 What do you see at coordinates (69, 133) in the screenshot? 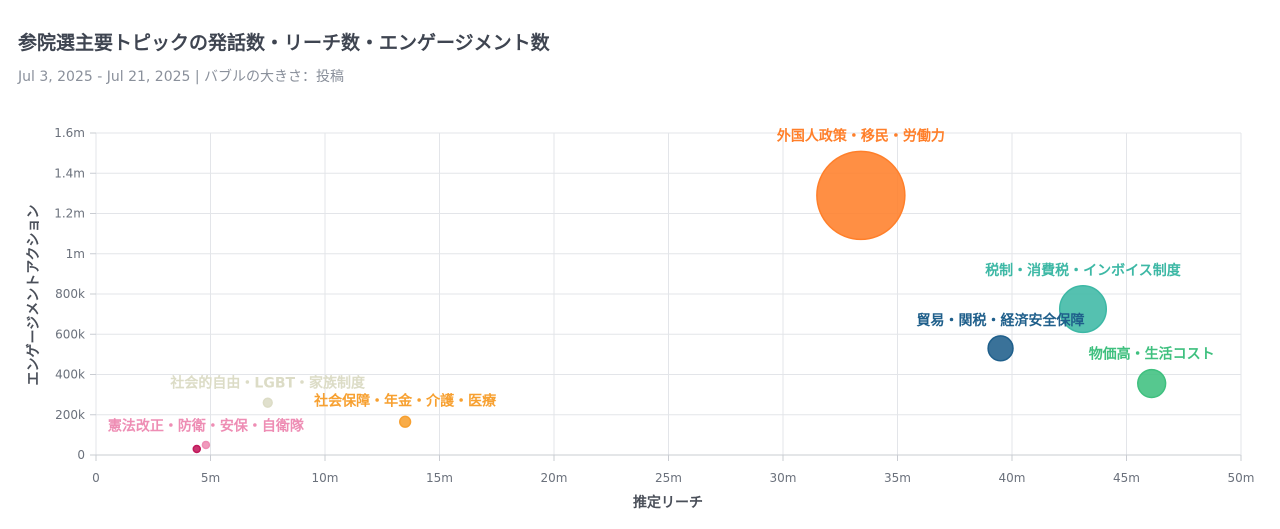
I see `y-tick-label: 1.6m` at bounding box center [69, 133].